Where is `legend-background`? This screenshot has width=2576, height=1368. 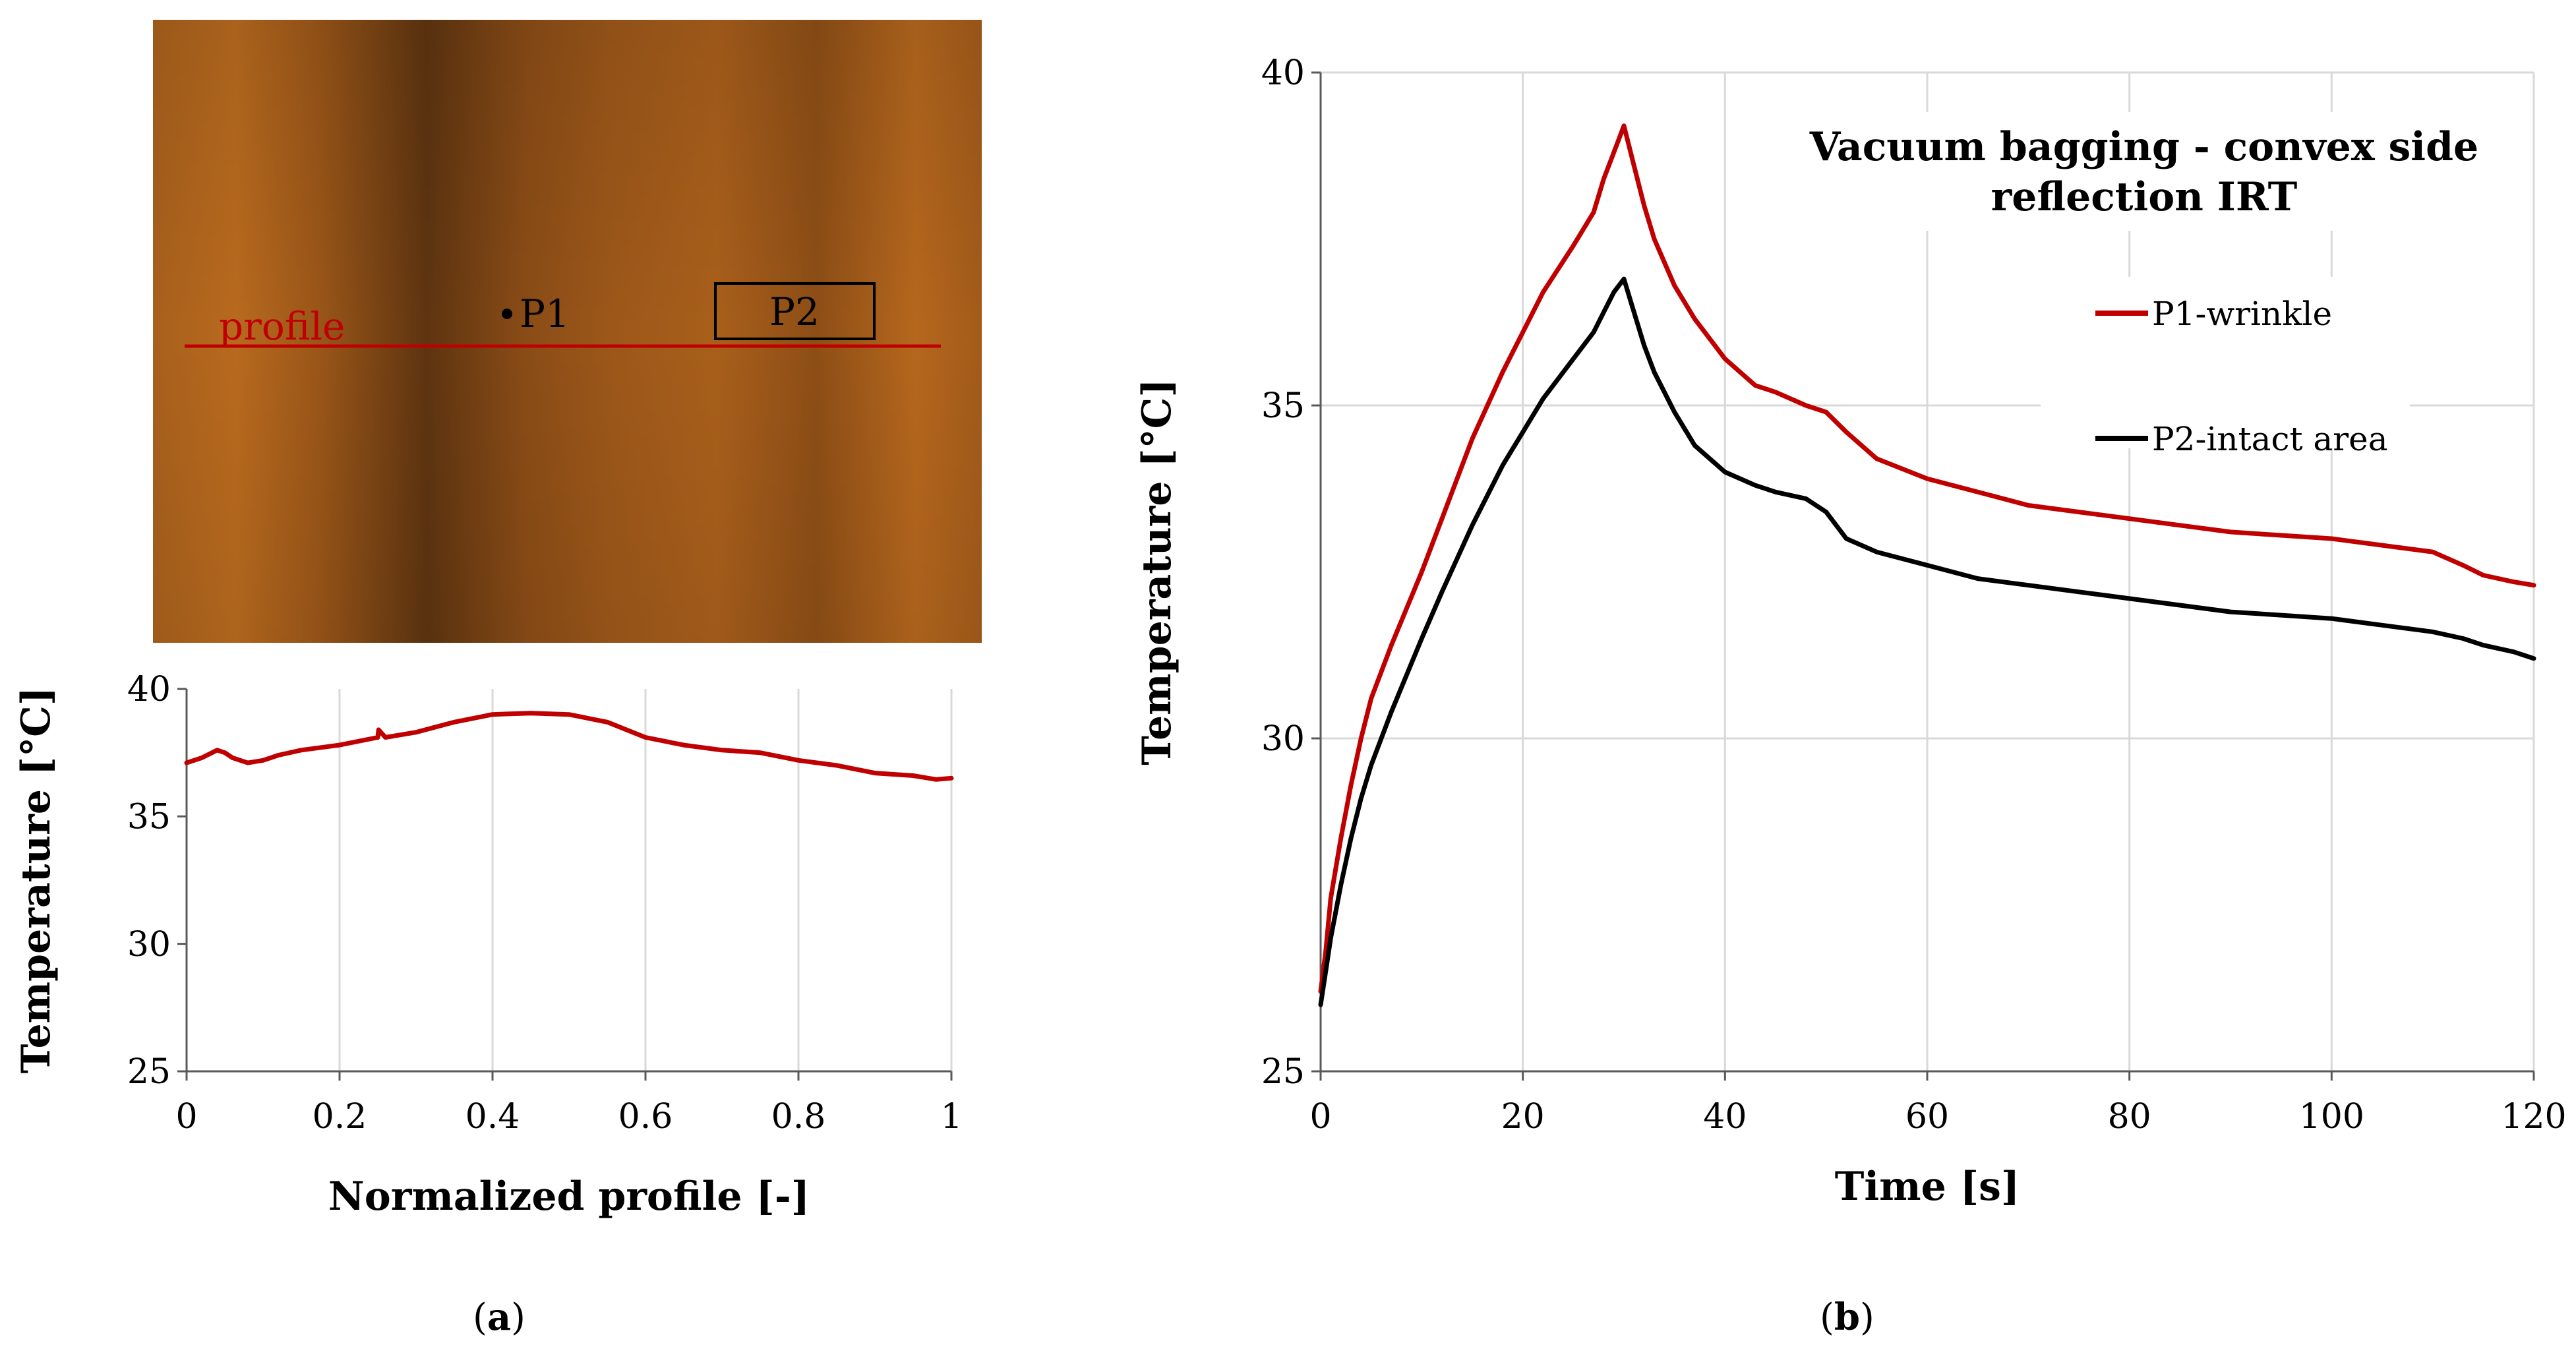 legend-background is located at coordinates (2225, 362).